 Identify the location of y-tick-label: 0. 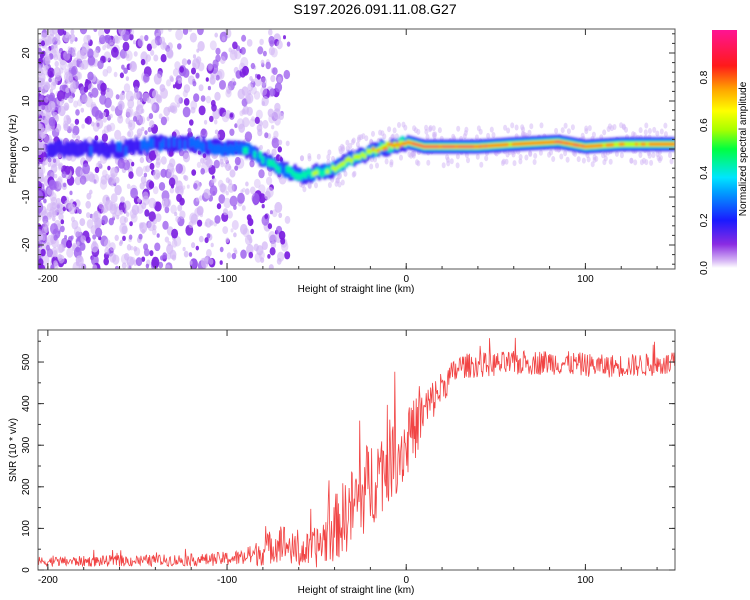
(26, 149).